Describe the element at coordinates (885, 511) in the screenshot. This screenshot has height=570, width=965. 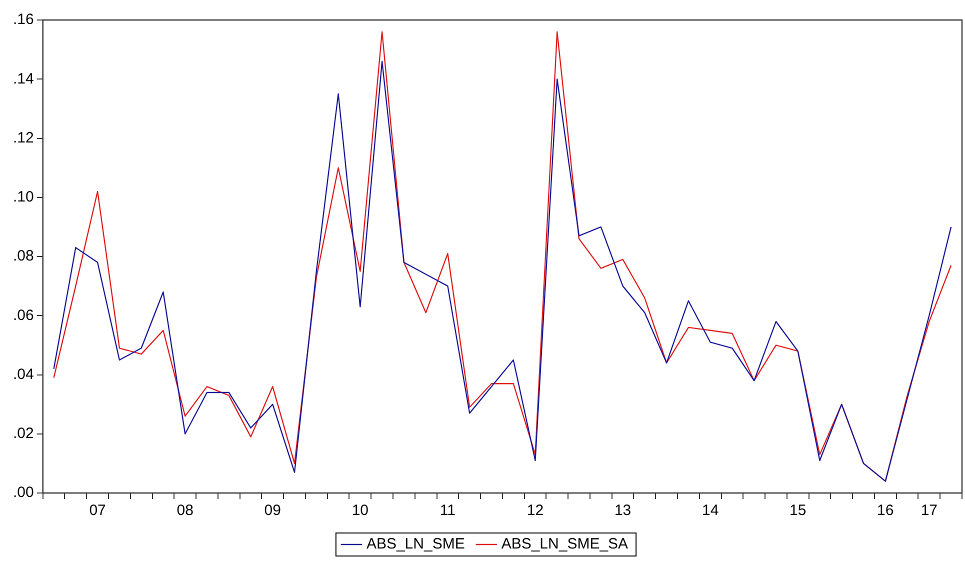
I see `x-tick-label: 16` at that location.